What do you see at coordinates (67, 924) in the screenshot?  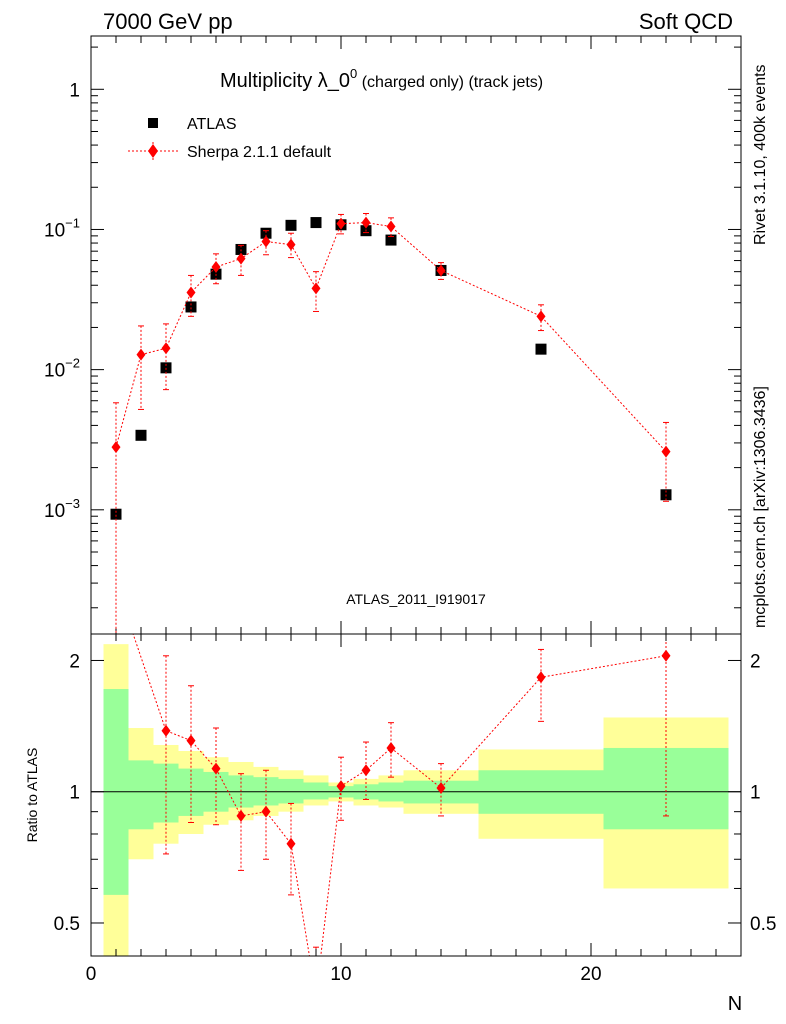 I see `ratio-y-tick-label-left: 0.5` at bounding box center [67, 924].